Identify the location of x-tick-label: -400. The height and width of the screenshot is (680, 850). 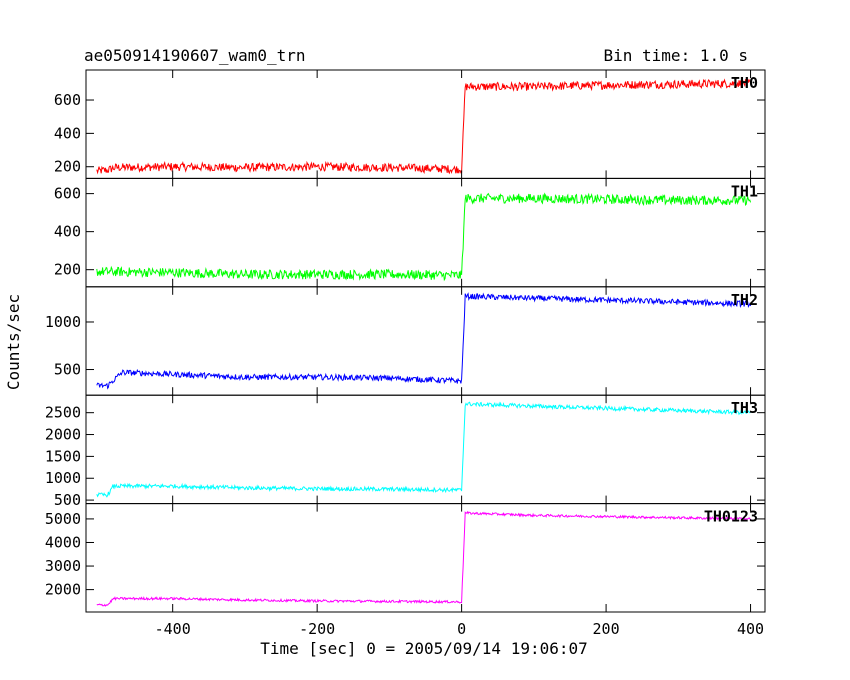
(173, 629).